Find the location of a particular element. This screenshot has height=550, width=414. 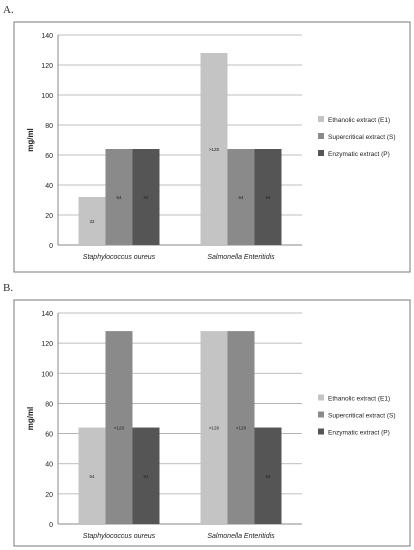

chart-a-legend-label: Ethanolic extract (E1) is located at coordinates (359, 120).